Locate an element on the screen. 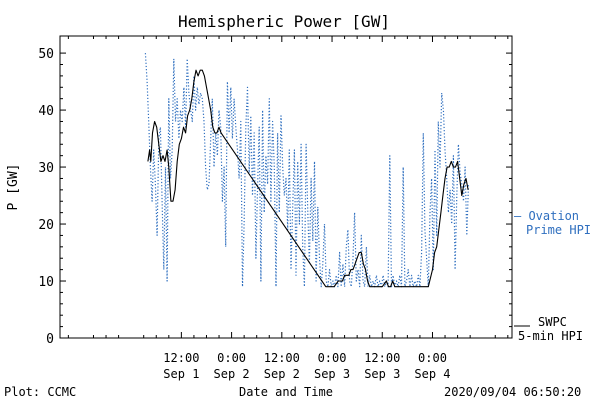  y-axis-label: P [GW] is located at coordinates (13, 187).